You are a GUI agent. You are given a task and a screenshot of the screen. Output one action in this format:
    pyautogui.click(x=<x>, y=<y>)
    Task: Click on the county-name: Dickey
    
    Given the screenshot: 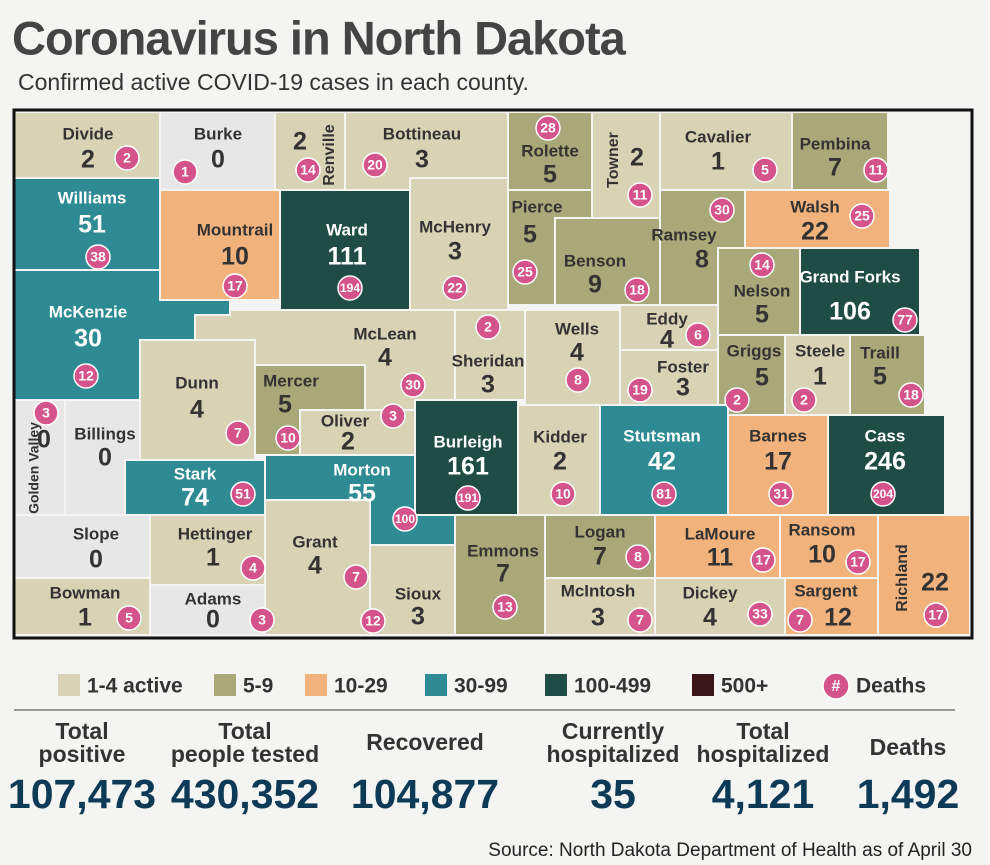 What is the action you would take?
    pyautogui.click(x=710, y=592)
    